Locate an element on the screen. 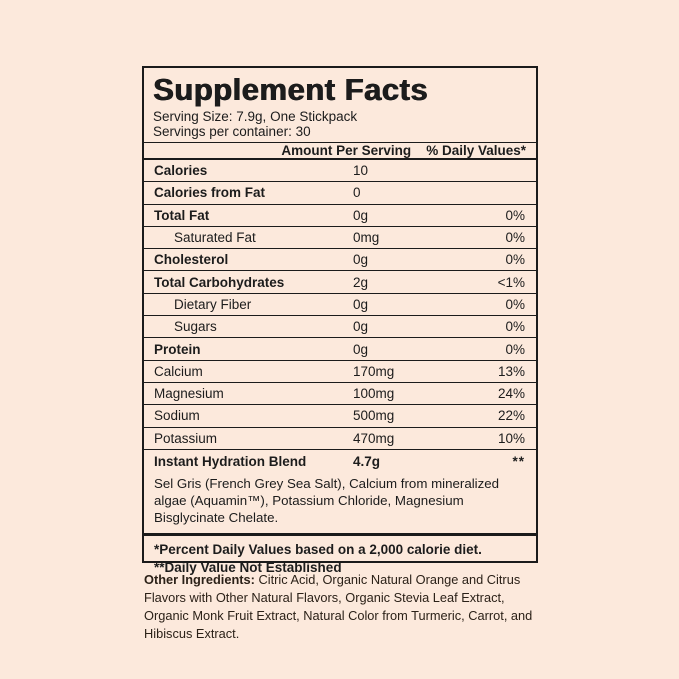  table-row-saturated-fat: Saturated Fat 0mg 0% is located at coordinates (340, 238).